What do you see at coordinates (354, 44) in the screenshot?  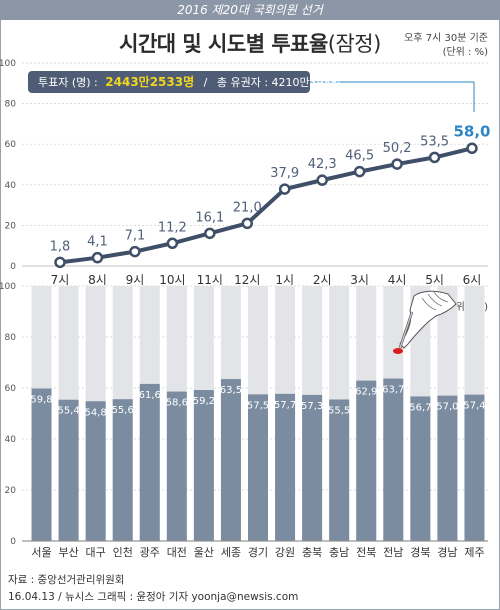 I see `title-provisional-note: (잠정)` at bounding box center [354, 44].